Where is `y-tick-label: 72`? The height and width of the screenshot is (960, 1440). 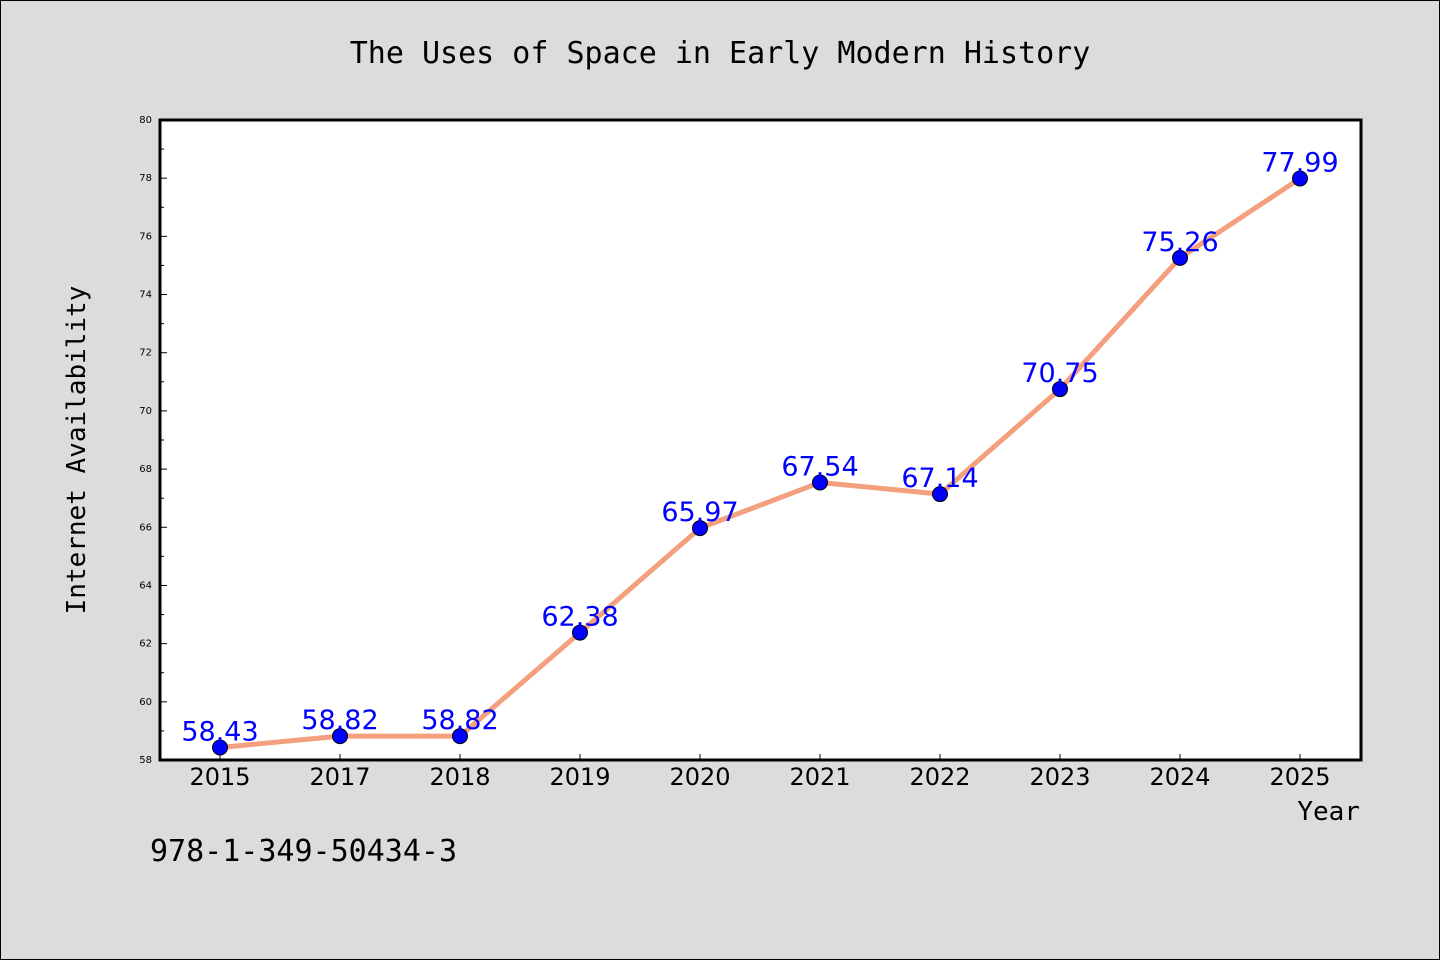
y-tick-label: 72 is located at coordinates (145, 353).